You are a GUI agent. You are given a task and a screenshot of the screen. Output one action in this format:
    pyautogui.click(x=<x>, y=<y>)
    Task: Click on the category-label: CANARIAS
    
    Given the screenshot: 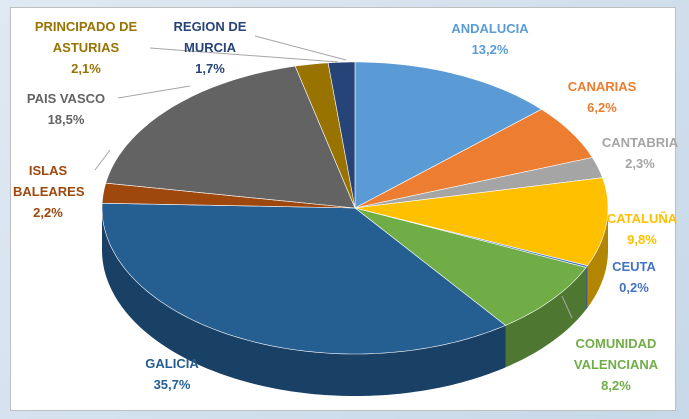 What is the action you would take?
    pyautogui.click(x=602, y=86)
    